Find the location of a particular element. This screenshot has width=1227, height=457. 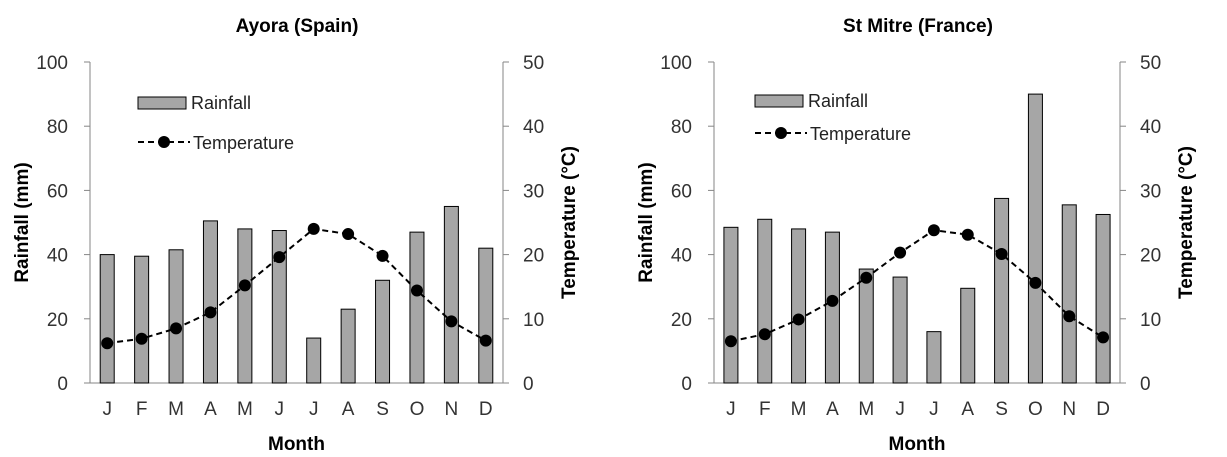

y2-tick-label: 10 is located at coordinates (533, 320).